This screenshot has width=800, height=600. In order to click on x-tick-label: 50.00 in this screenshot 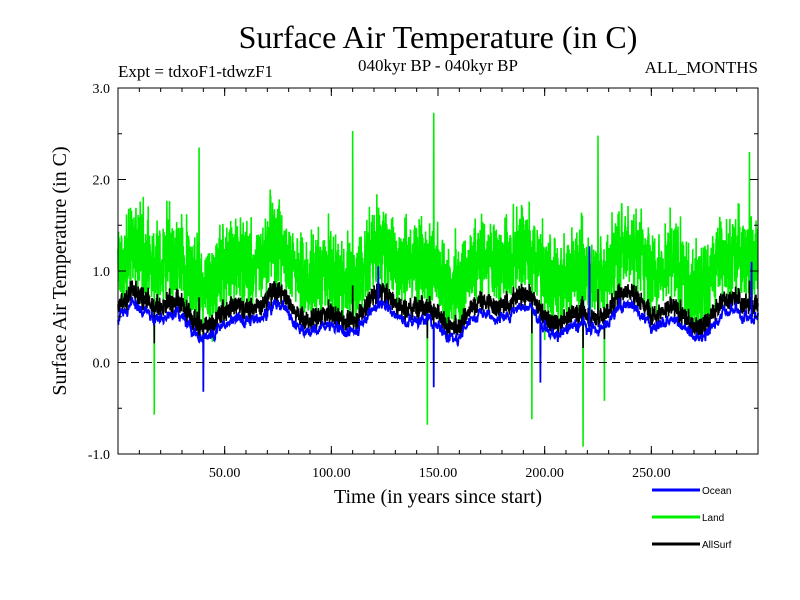, I will do `click(225, 473)`.